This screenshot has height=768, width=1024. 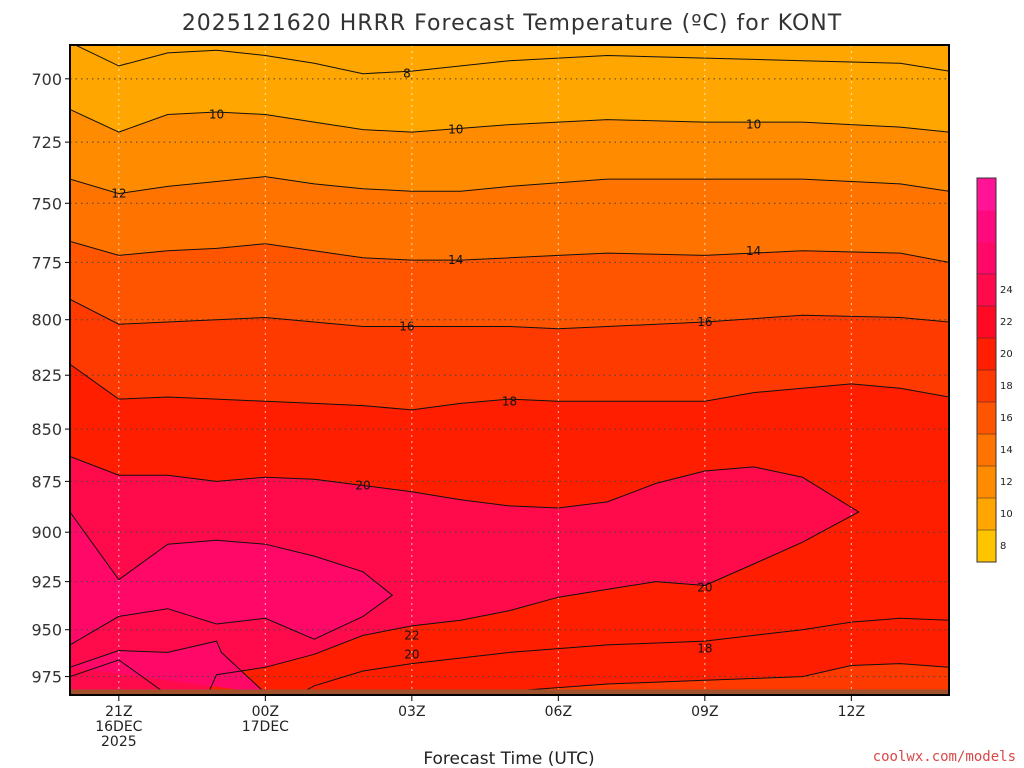 I want to click on y-tick-label: 950, so click(x=46, y=630).